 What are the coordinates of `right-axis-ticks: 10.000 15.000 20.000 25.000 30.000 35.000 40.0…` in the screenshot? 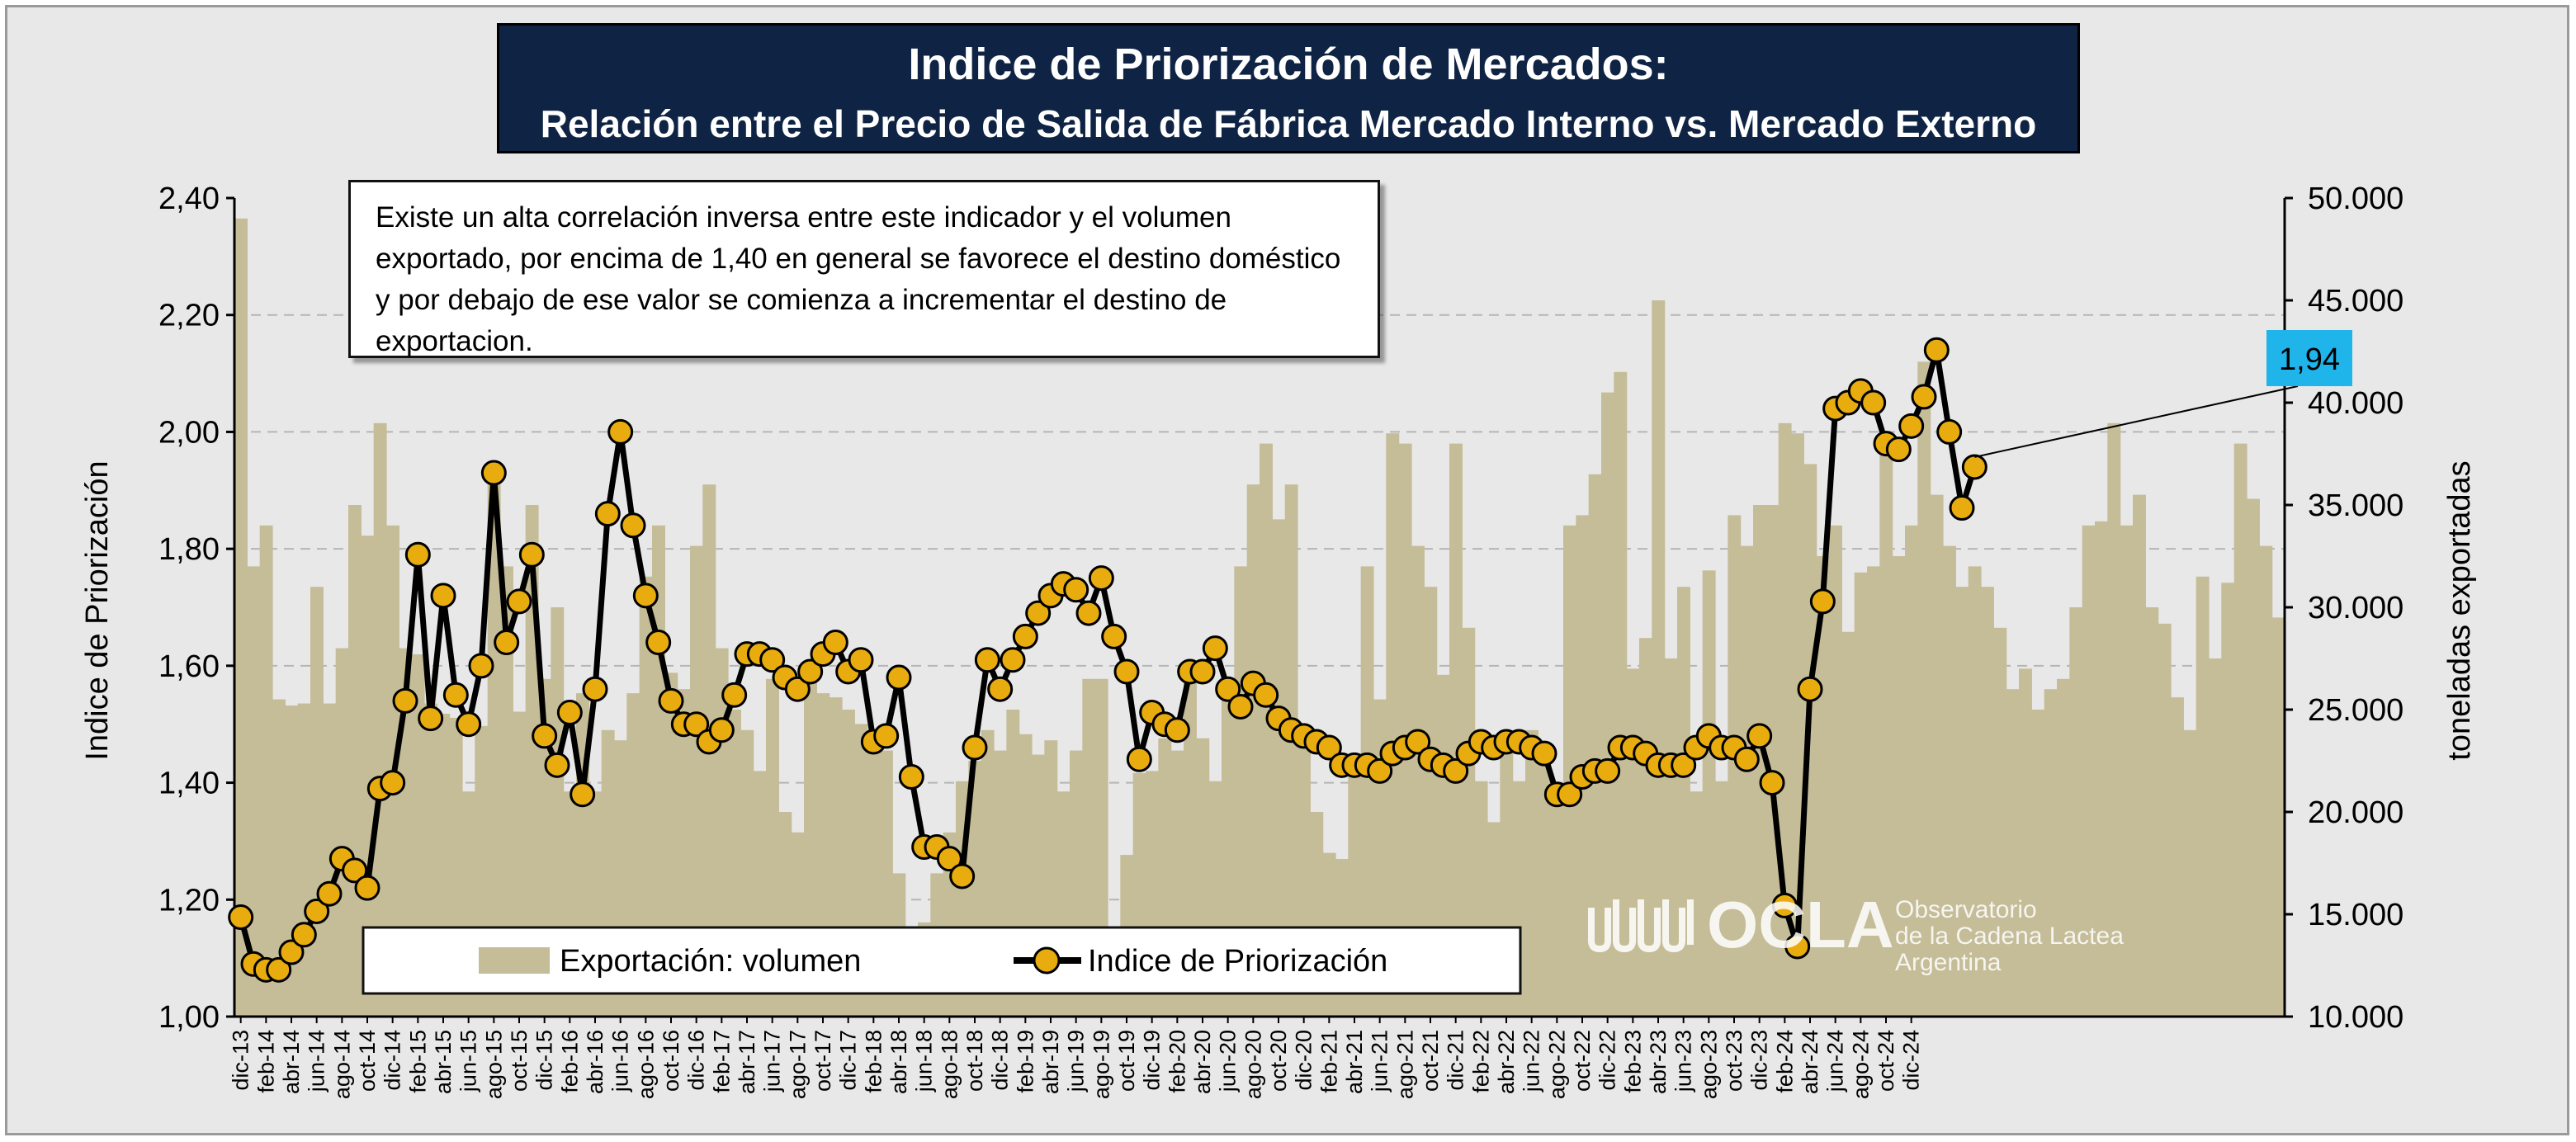 It's located at (2344, 608).